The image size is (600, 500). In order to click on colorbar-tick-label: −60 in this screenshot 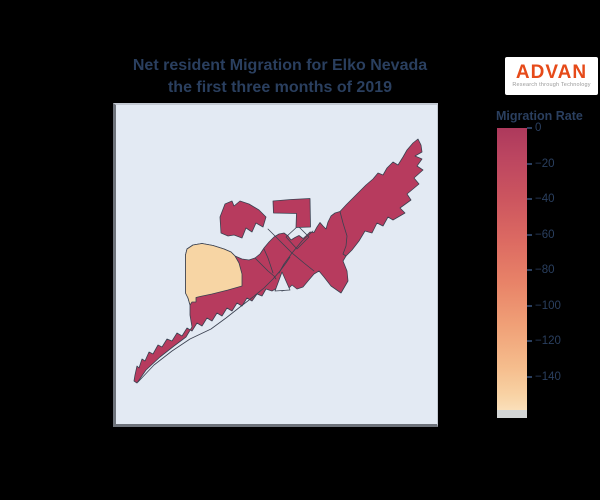, I will do `click(545, 235)`.